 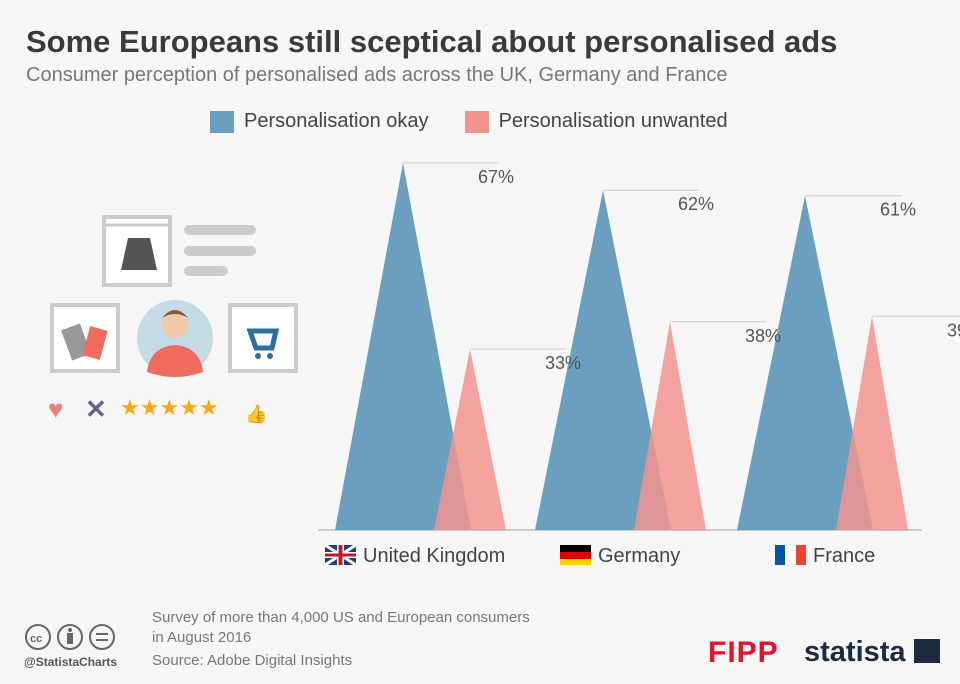 What do you see at coordinates (563, 363) in the screenshot?
I see `data-label: 33%` at bounding box center [563, 363].